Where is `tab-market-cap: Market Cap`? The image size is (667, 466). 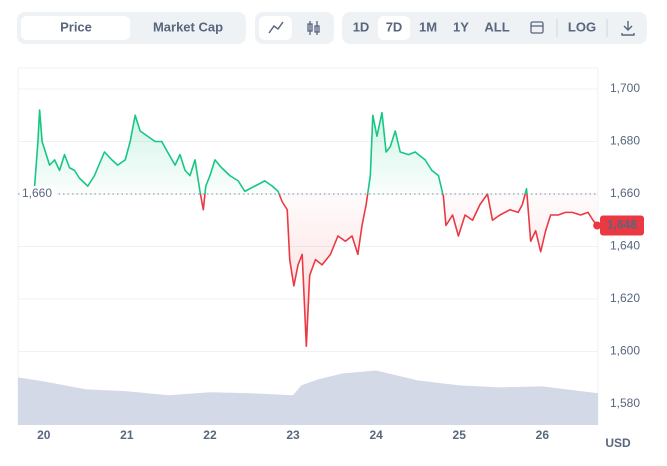
tab-market-cap: Market Cap is located at coordinates (188, 26).